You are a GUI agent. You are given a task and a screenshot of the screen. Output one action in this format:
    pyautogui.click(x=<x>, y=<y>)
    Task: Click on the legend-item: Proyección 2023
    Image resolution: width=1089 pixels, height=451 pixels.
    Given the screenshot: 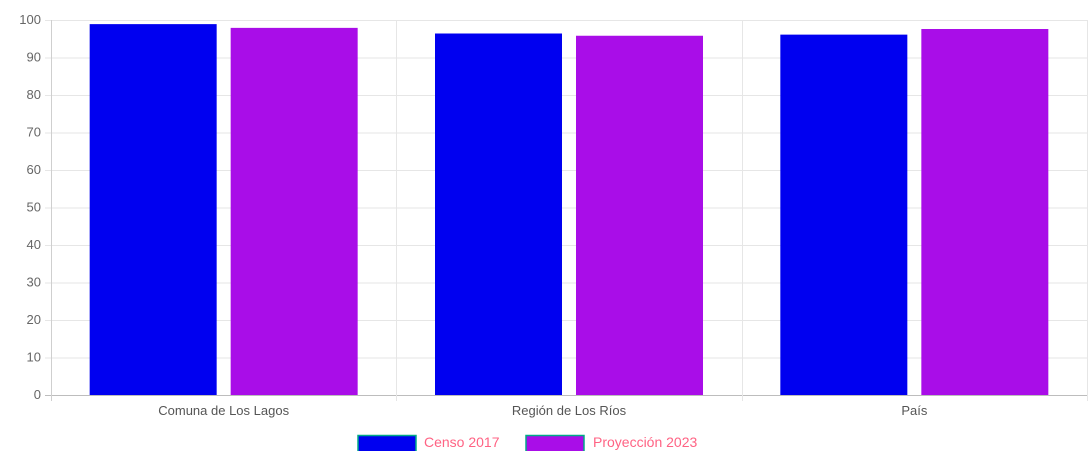 What is the action you would take?
    pyautogui.click(x=611, y=442)
    